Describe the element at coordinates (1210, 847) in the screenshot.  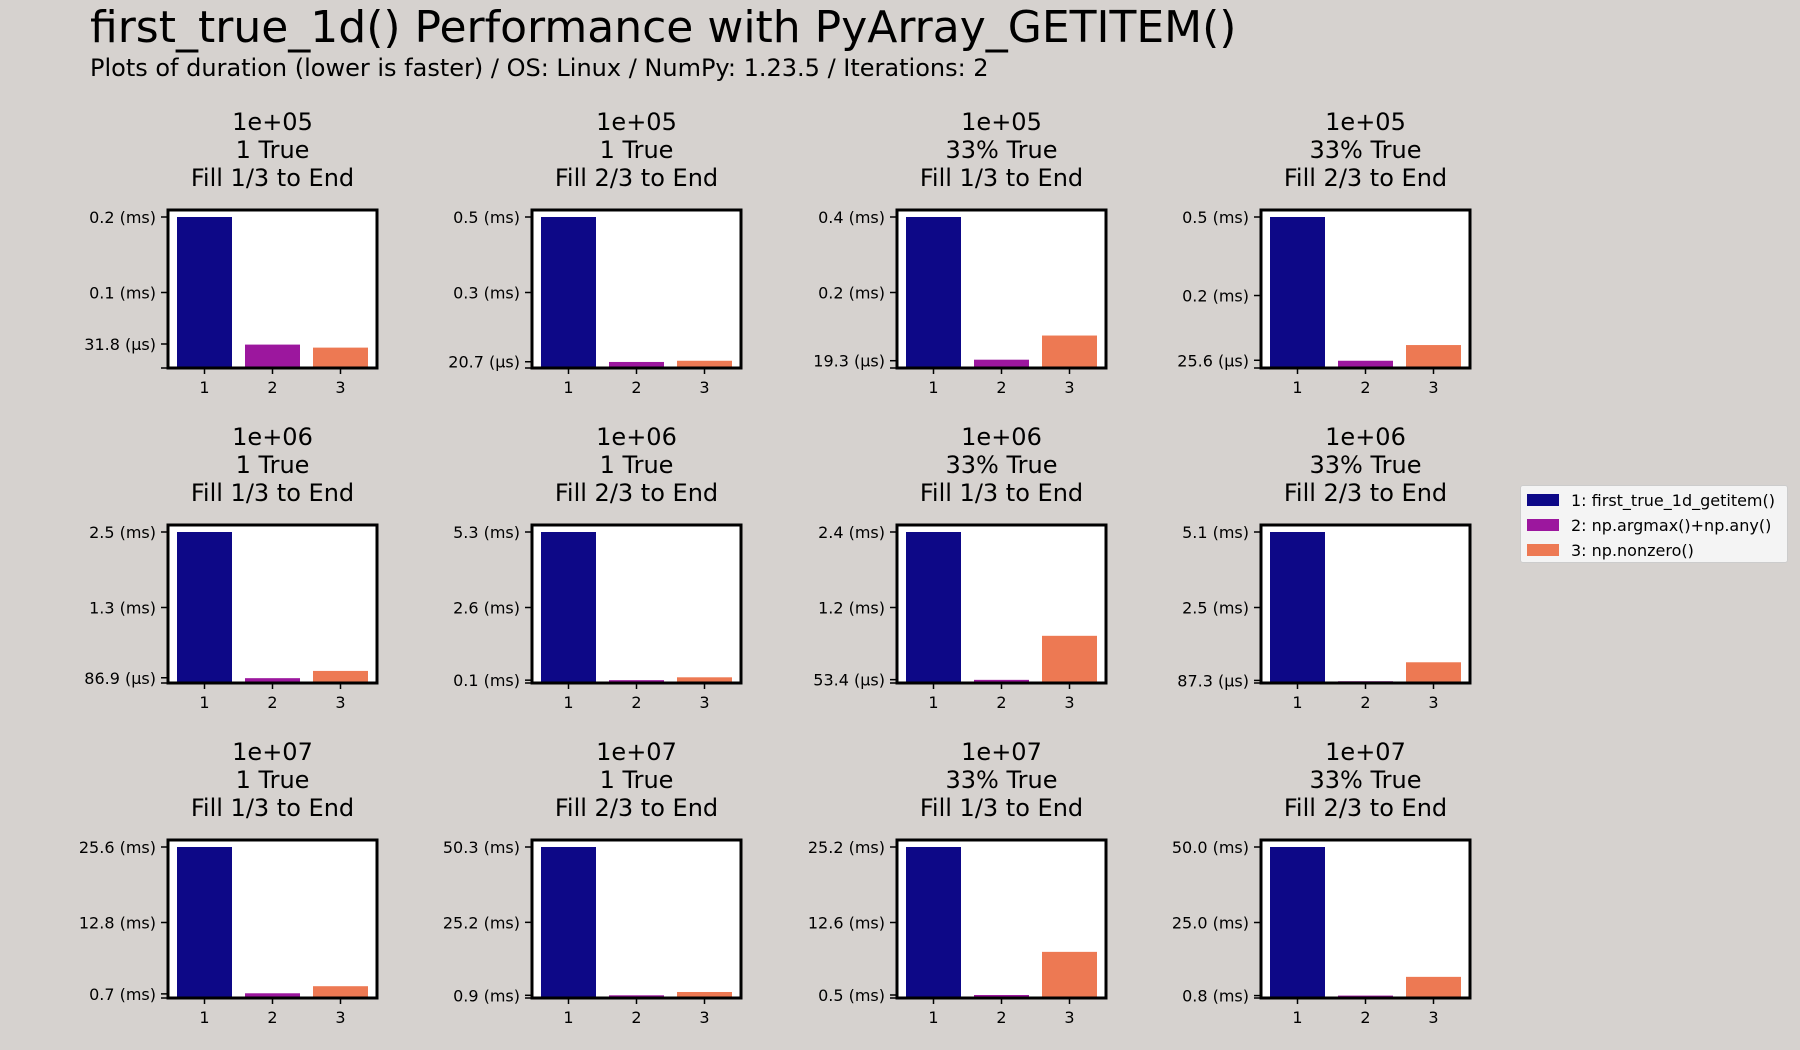
I see `subplot-12-ytick-label-1: 50.0 (ms)` at that location.